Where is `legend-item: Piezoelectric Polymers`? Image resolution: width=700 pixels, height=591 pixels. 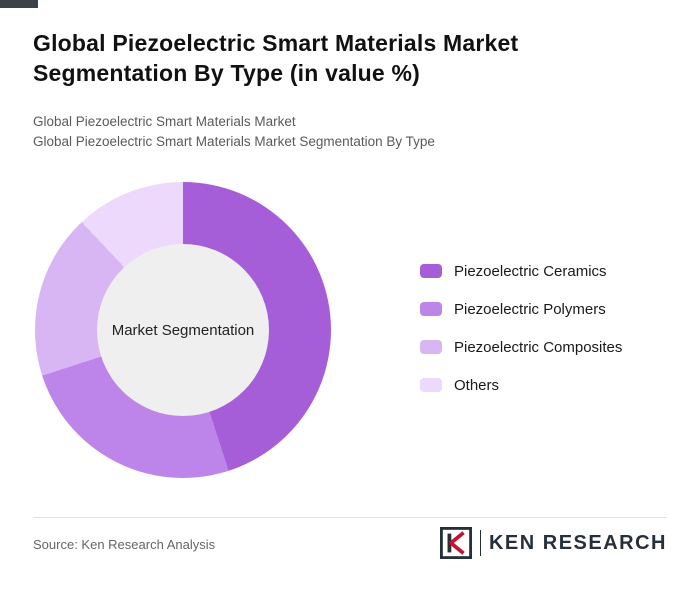
legend-item: Piezoelectric Polymers is located at coordinates (521, 309).